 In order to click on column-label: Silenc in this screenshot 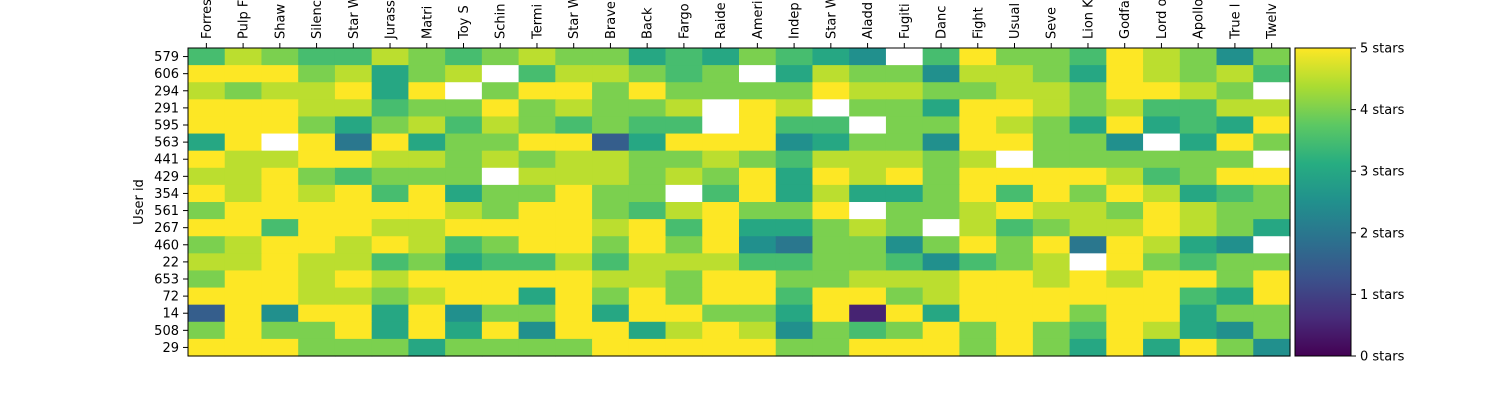, I will do `click(317, 19)`.